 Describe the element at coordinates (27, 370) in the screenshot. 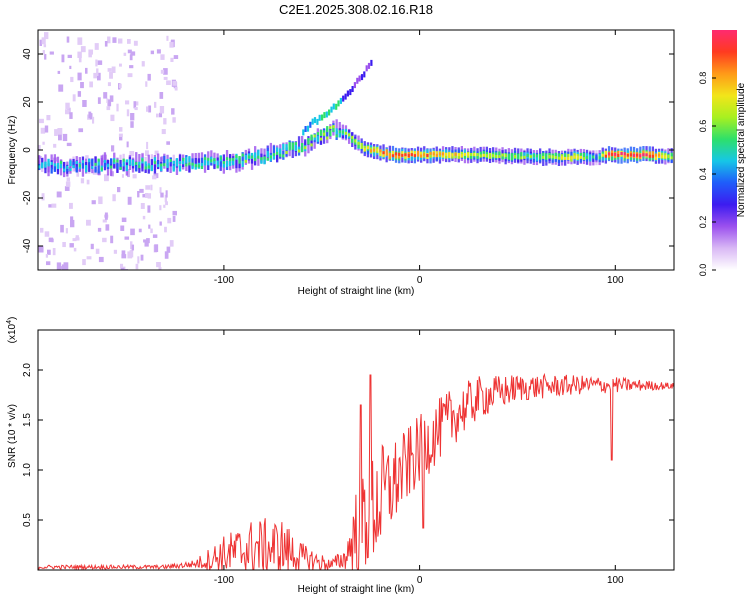

I see `y-tick-label: 2.0` at that location.